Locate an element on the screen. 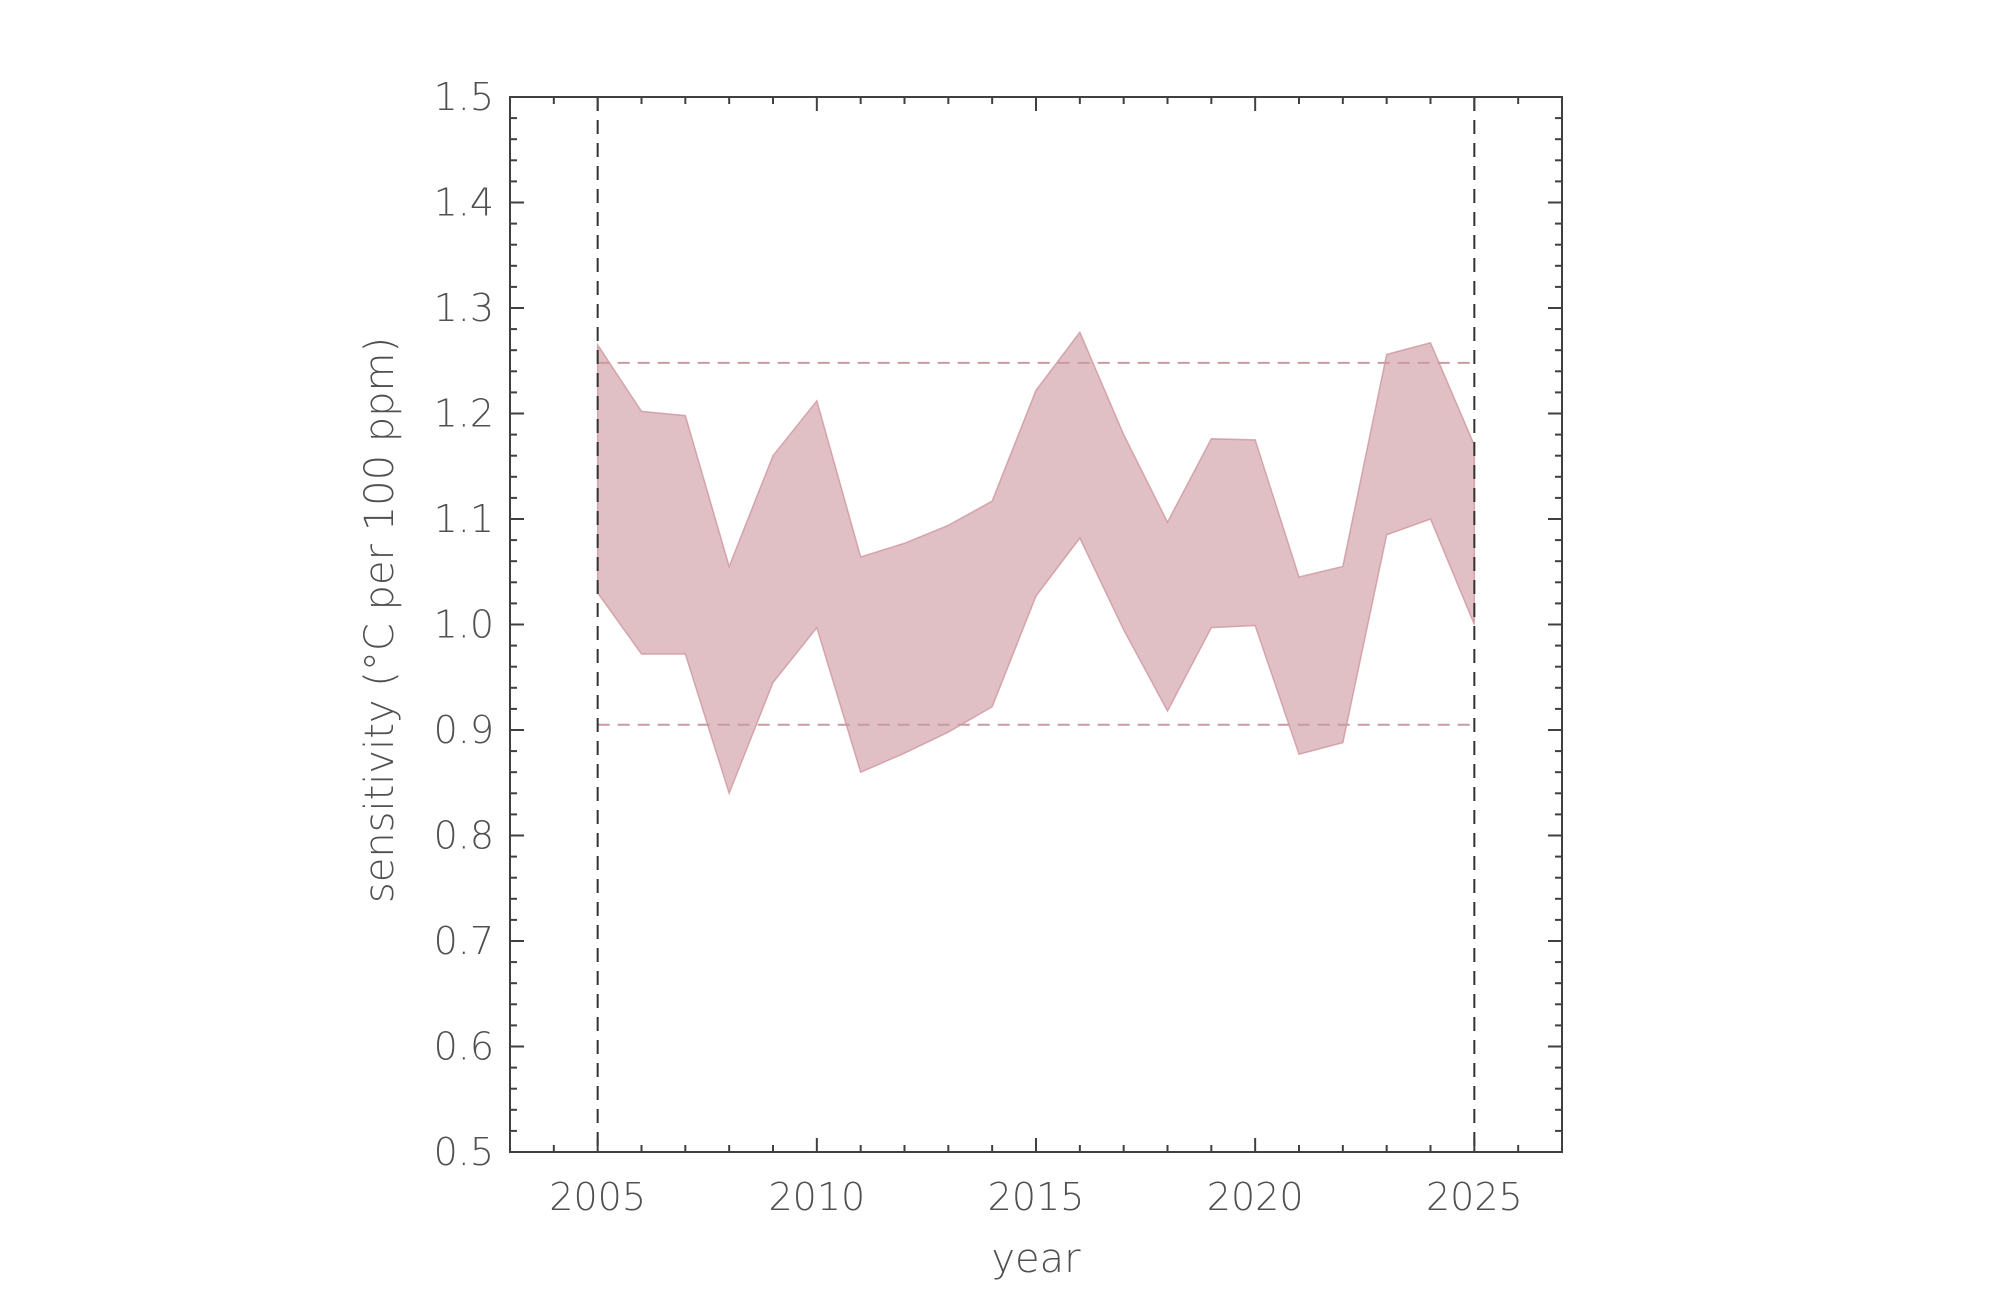 Image resolution: width=2000 pixels, height=1295 pixels. y-tick-label: 0.8 is located at coordinates (464, 836).